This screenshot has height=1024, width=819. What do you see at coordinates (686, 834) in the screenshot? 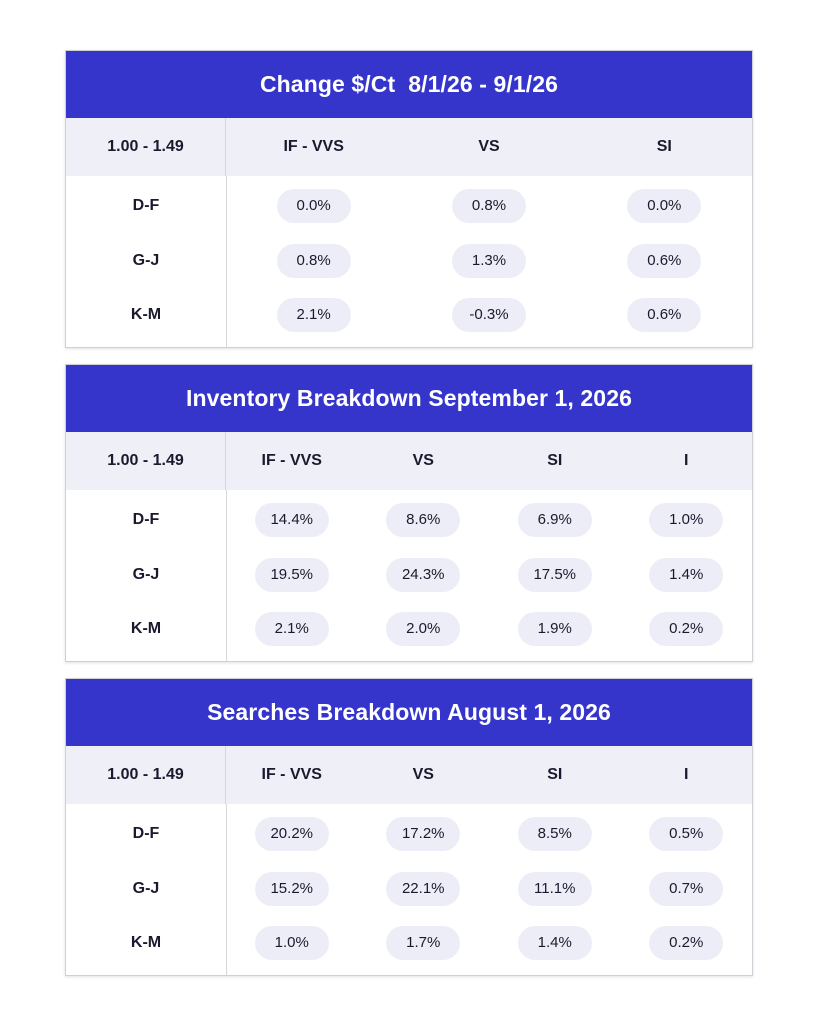
I see `value-pill: 0.5%` at bounding box center [686, 834].